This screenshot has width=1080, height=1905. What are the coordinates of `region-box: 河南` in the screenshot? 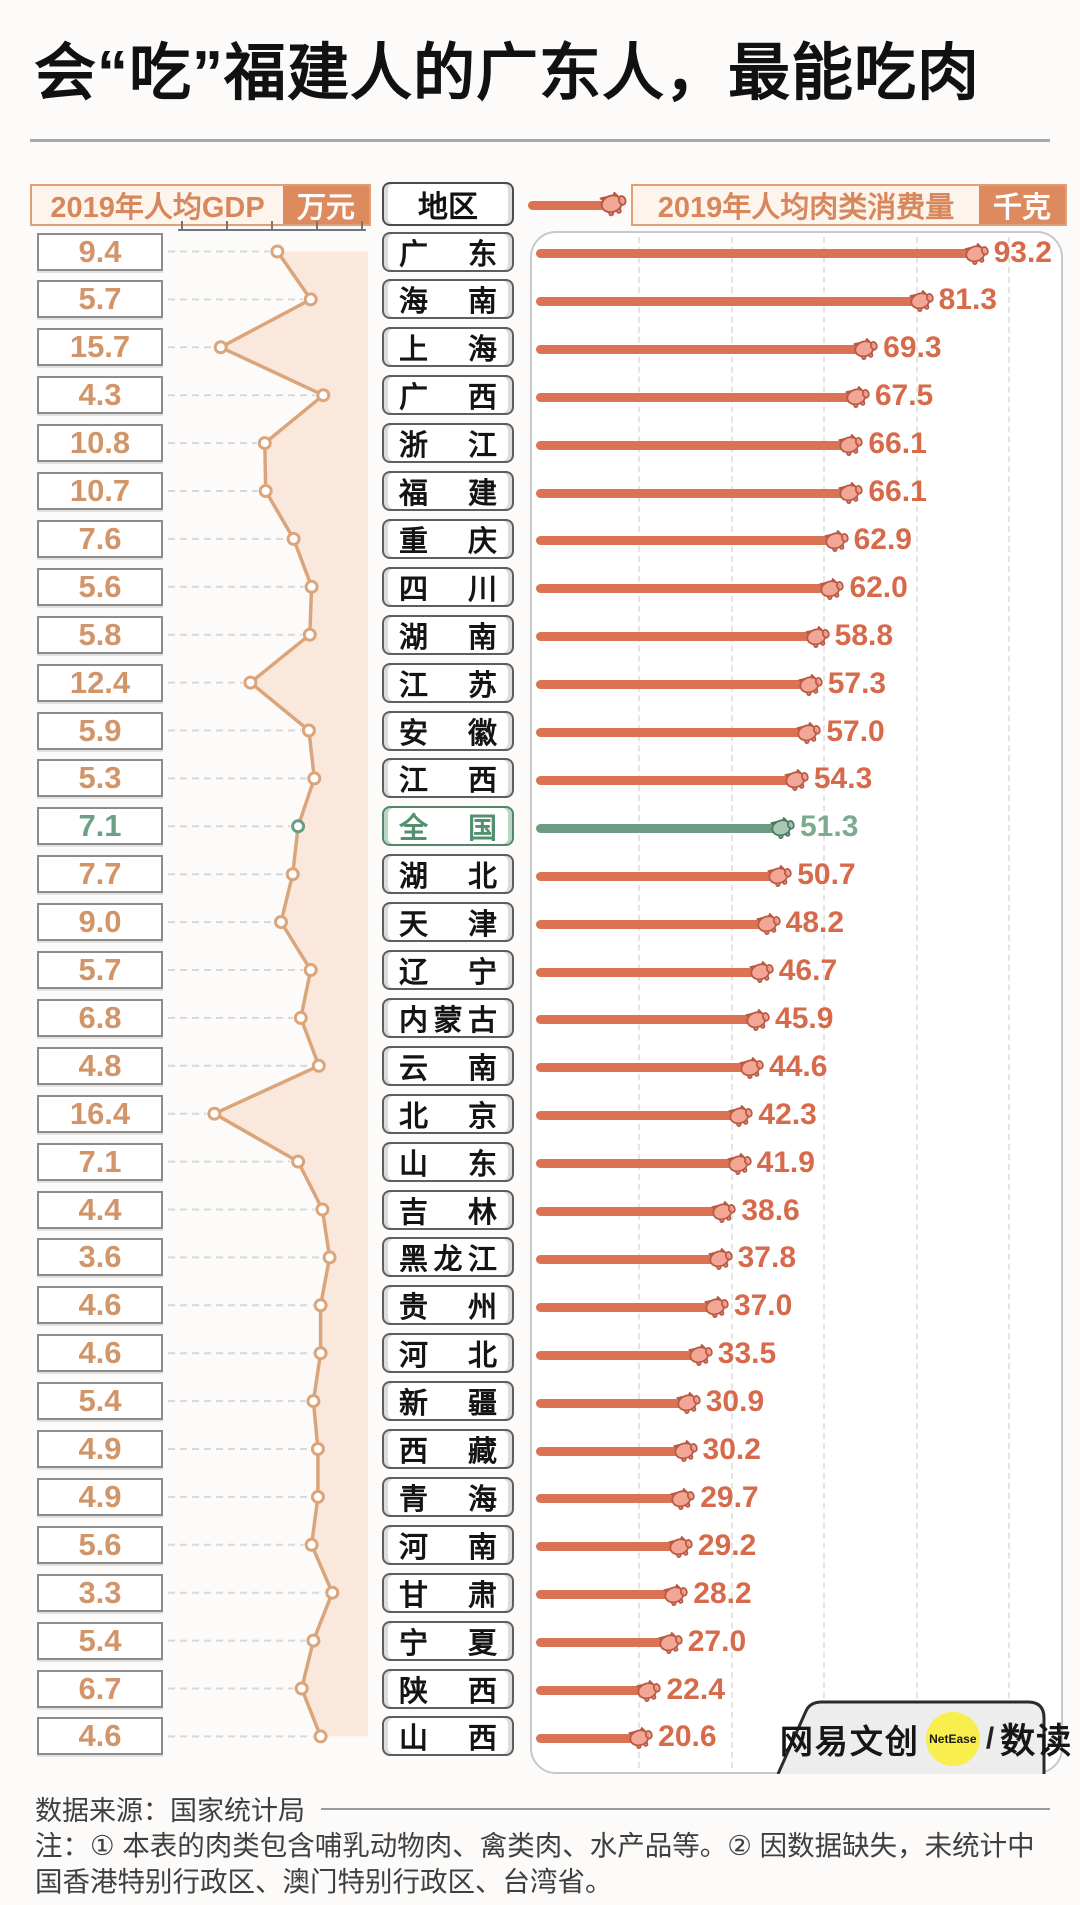 It's located at (448, 1544).